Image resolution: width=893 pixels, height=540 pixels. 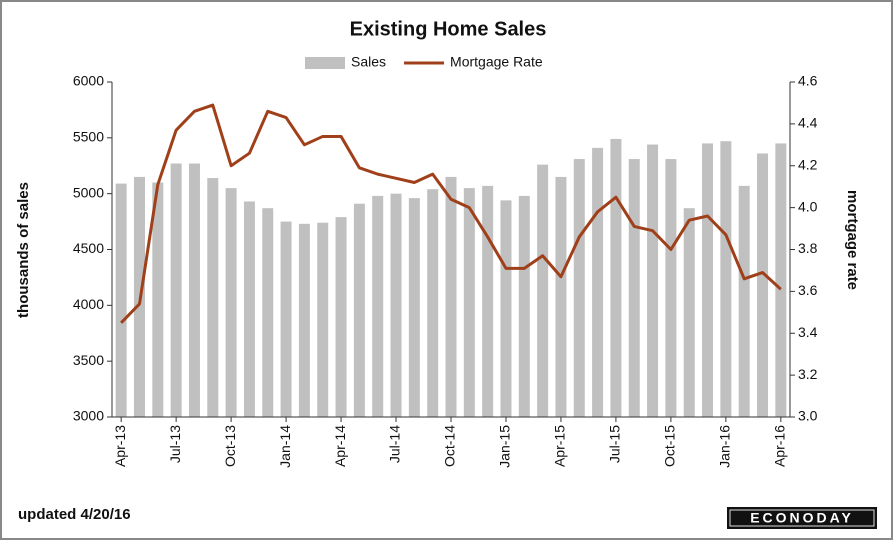 What do you see at coordinates (615, 444) in the screenshot?
I see `x-tick-label: Jul-15` at bounding box center [615, 444].